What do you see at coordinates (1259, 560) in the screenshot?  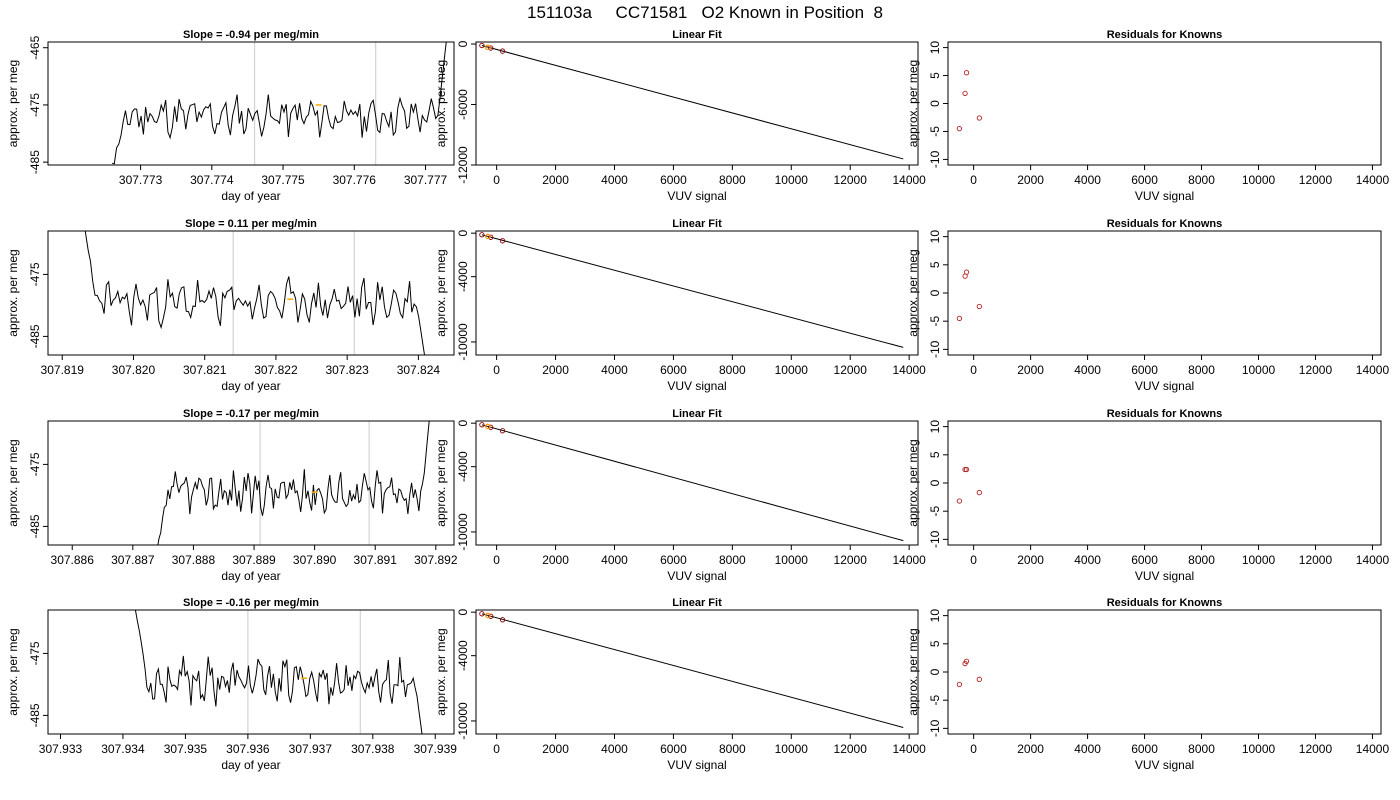 I see `row3-residuals-xtick-label: 10000` at bounding box center [1259, 560].